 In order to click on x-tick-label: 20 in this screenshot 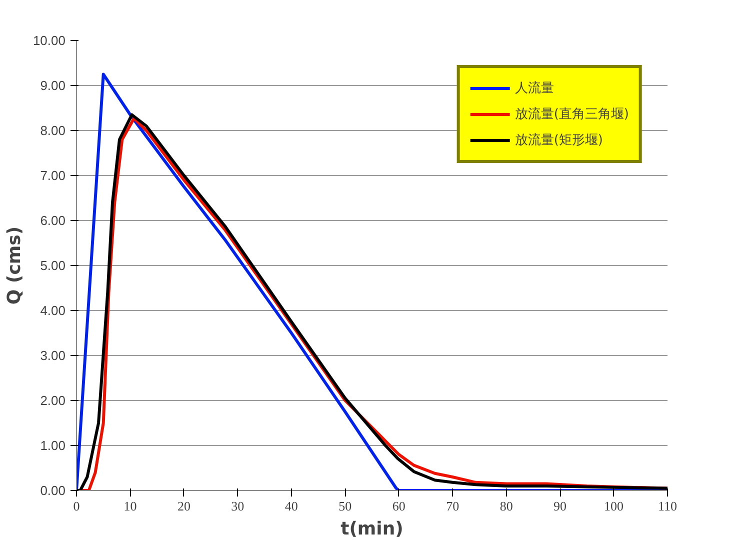, I will do `click(183, 506)`.